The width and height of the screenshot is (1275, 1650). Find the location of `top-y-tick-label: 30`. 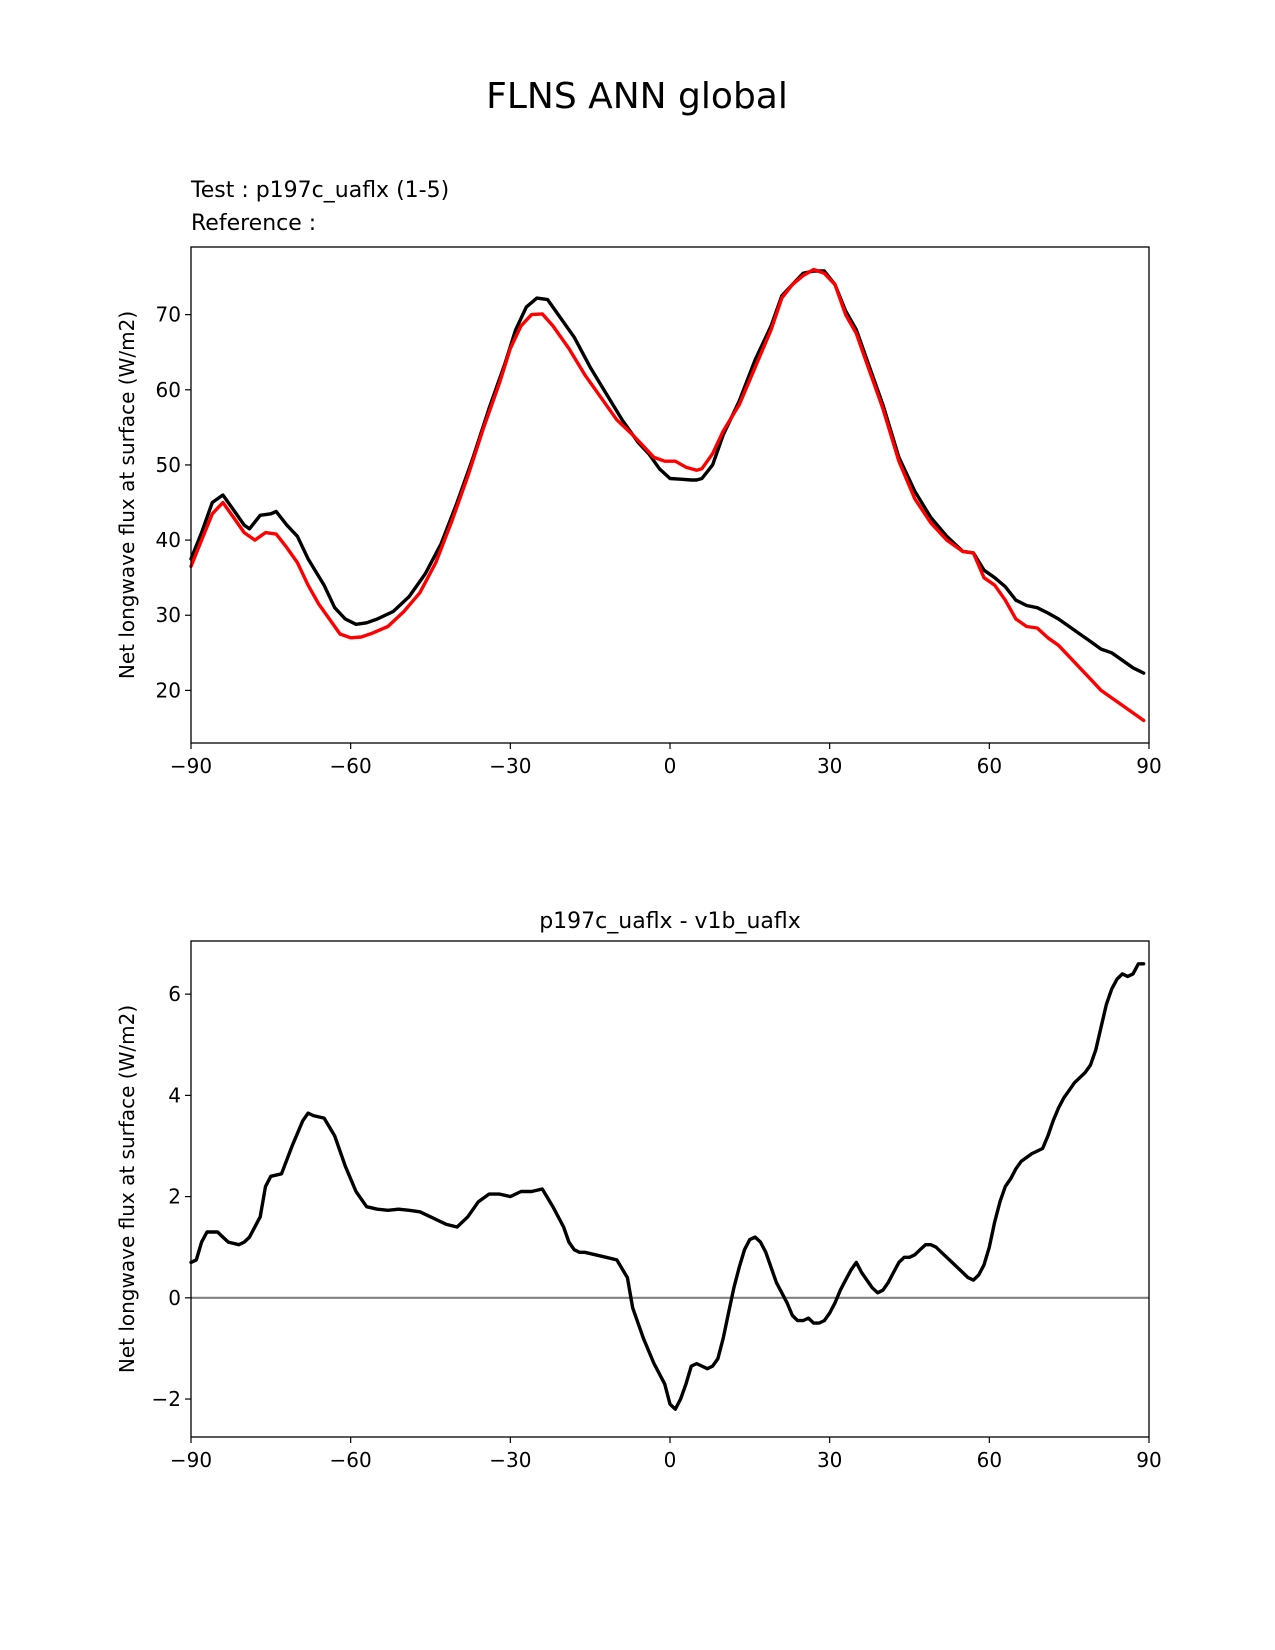

top-y-tick-label: 30 is located at coordinates (168, 615).